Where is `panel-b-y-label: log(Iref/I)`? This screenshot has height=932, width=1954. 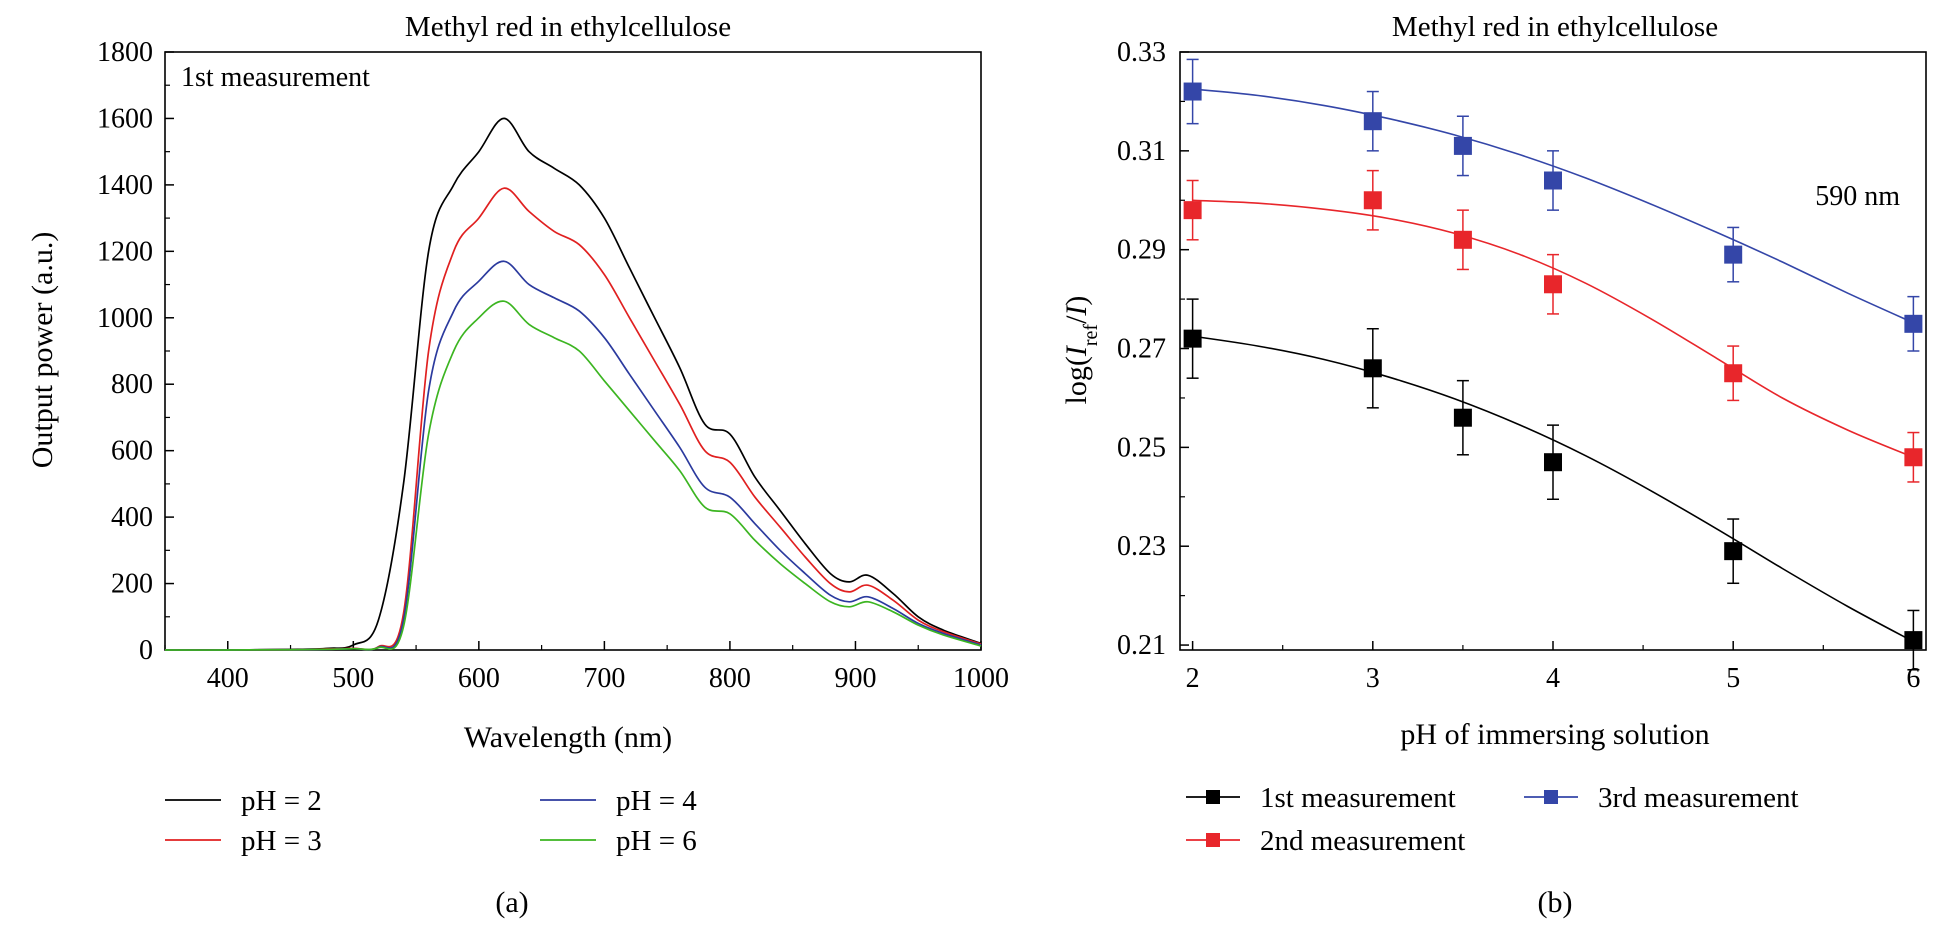
panel-b-y-label: log(Iref/I) is located at coordinates (1081, 350).